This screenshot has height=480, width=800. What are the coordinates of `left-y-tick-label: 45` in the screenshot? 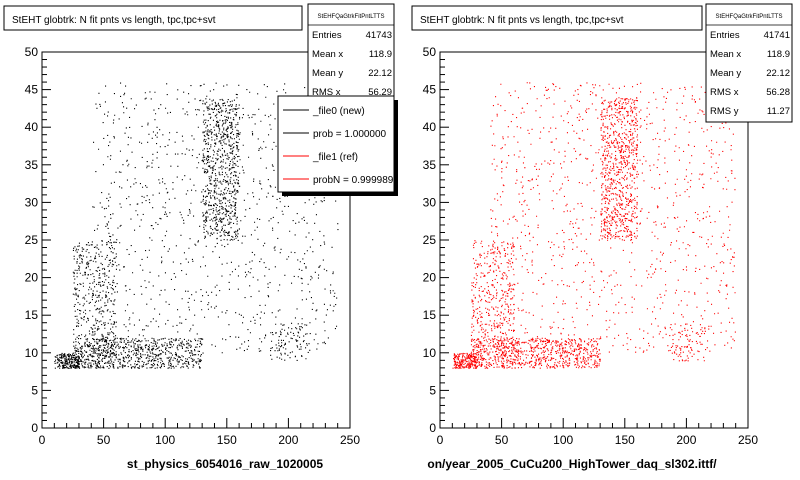 It's located at (32, 90).